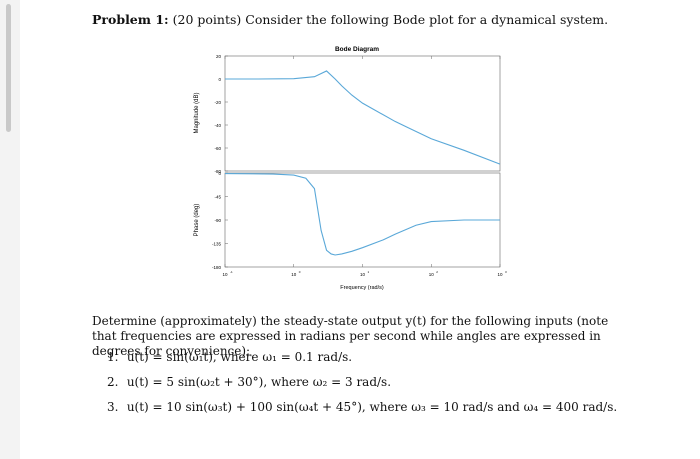  Describe the element at coordinates (197, 220) in the screenshot. I see `phase-axis-label: Phase (deg)` at that location.